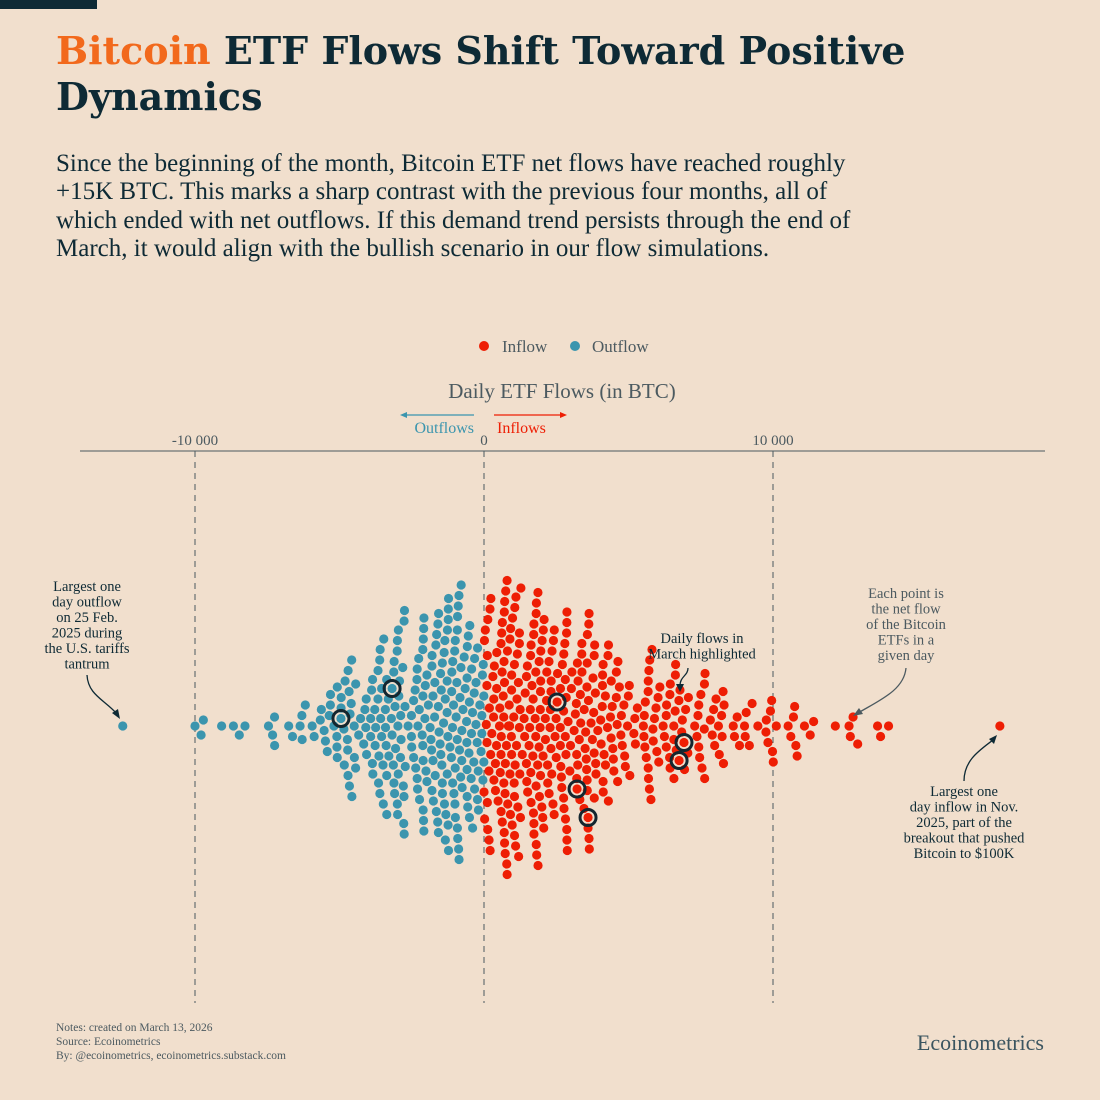 Image resolution: width=1100 pixels, height=1100 pixels. I want to click on arrow-each-point-head, so click(858, 712).